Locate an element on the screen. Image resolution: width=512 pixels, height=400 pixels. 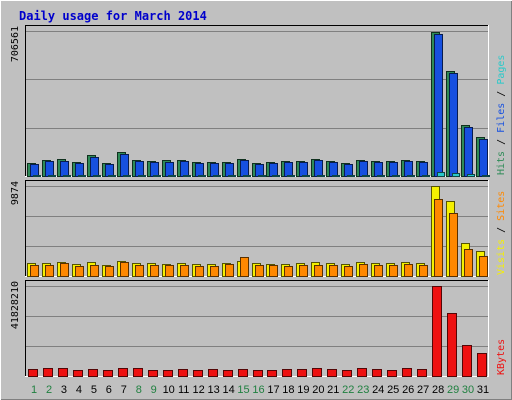
day-label-7: 7 is located at coordinates (124, 390).